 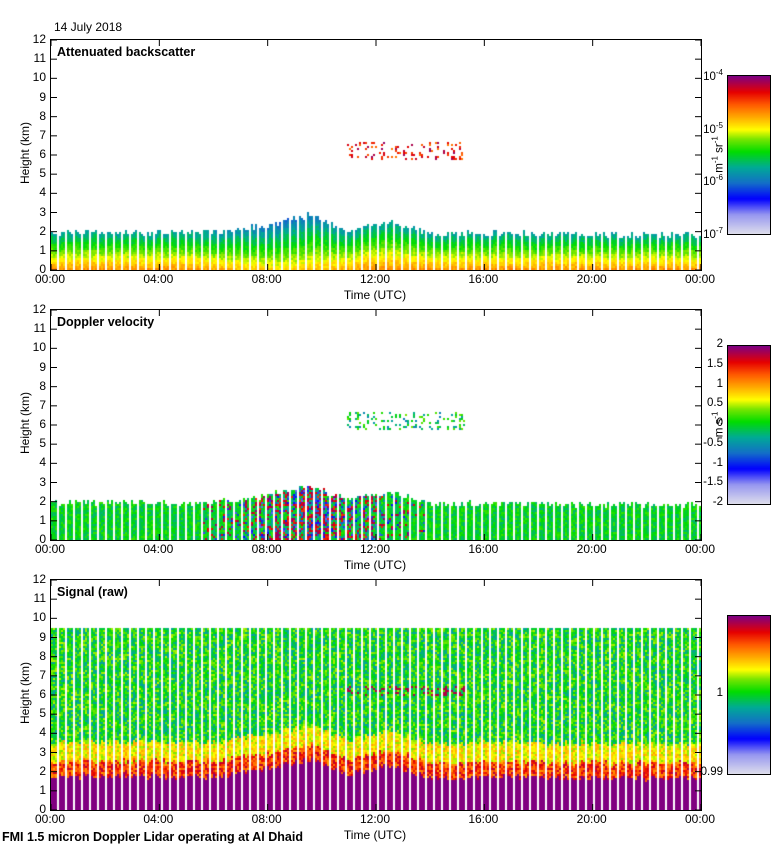 What do you see at coordinates (713, 233) in the screenshot?
I see `colorbar-tick-label: 10⁻⁷` at bounding box center [713, 233].